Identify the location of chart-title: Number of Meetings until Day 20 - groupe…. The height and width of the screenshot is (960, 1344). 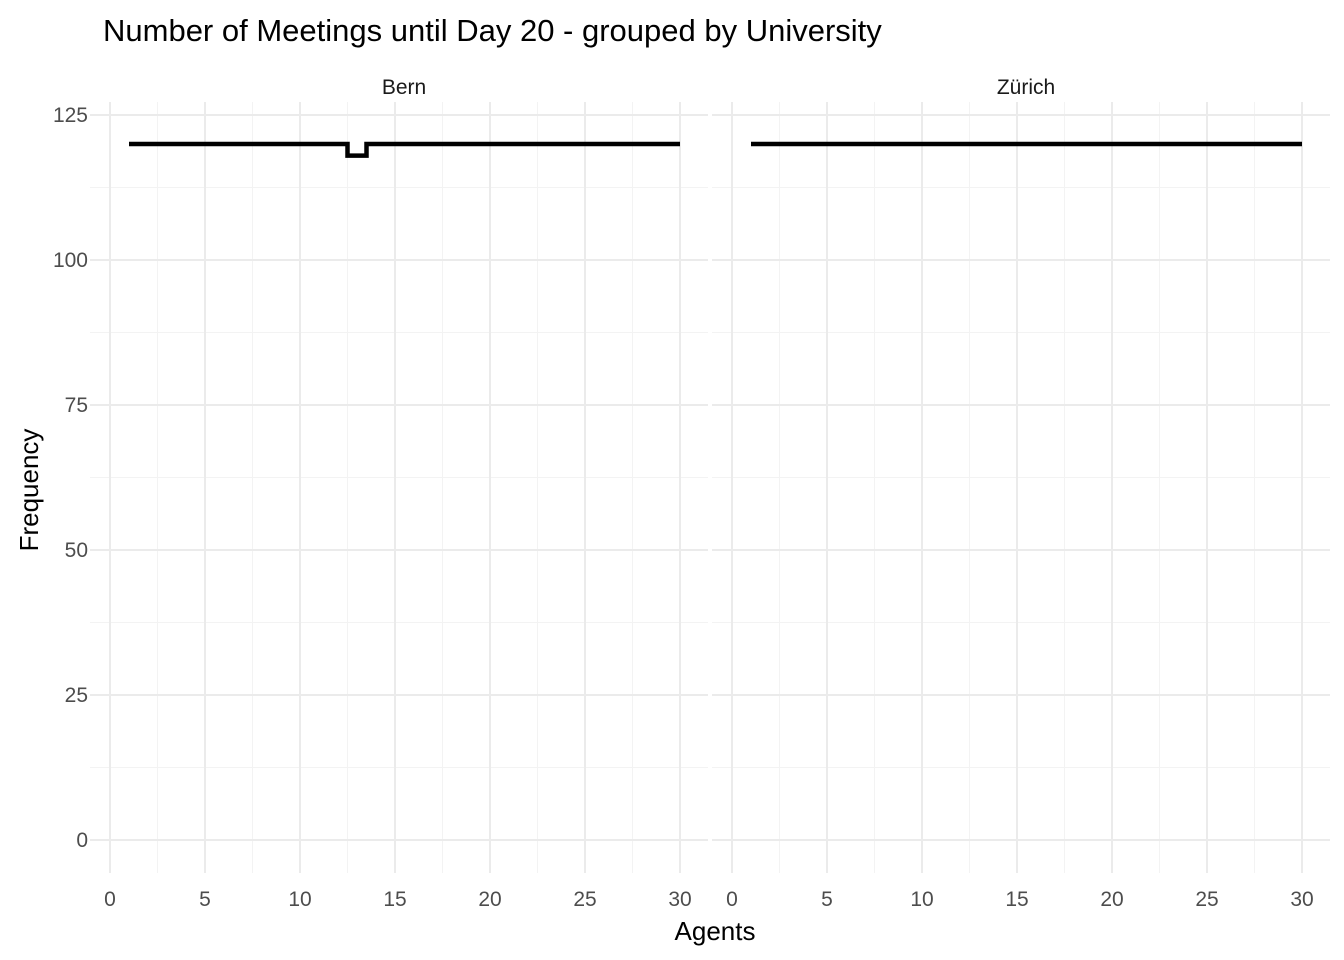
(492, 30).